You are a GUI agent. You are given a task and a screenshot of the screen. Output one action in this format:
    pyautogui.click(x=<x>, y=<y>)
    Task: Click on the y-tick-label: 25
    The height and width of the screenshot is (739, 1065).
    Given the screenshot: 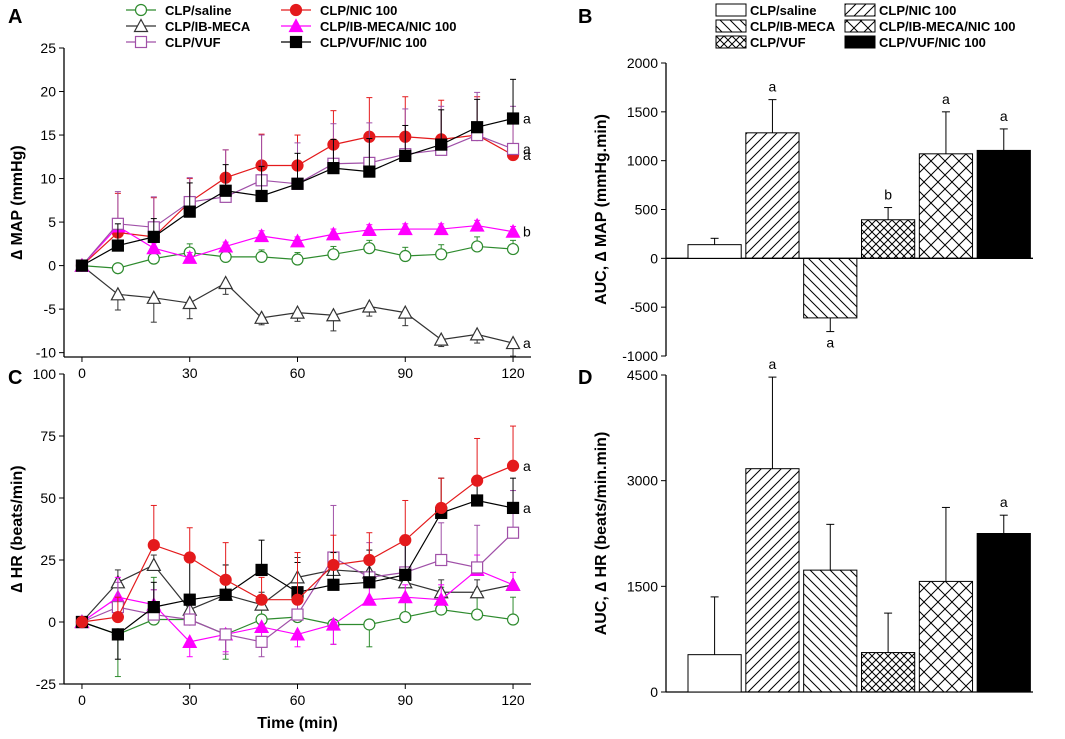 What is the action you would take?
    pyautogui.click(x=48, y=560)
    